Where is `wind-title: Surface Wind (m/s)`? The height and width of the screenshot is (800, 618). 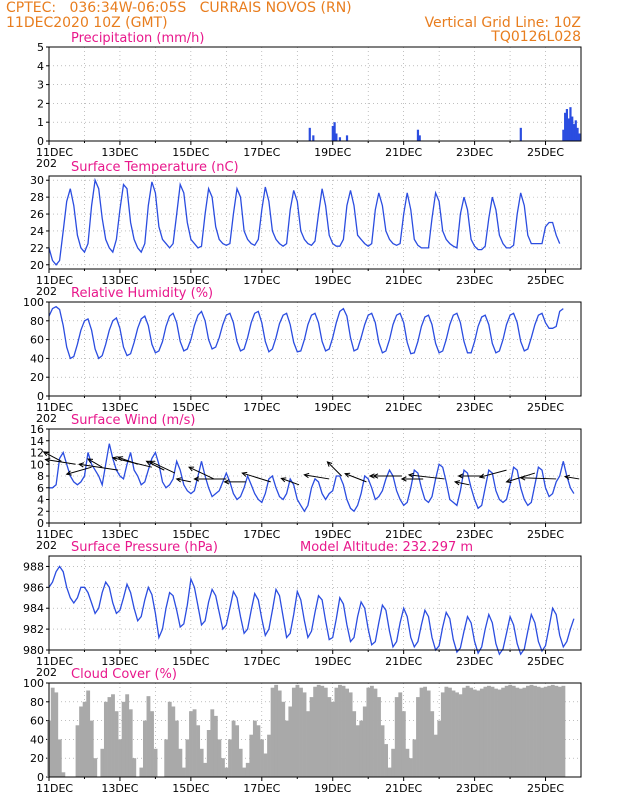 wind-title: Surface Wind (m/s) is located at coordinates (133, 420).